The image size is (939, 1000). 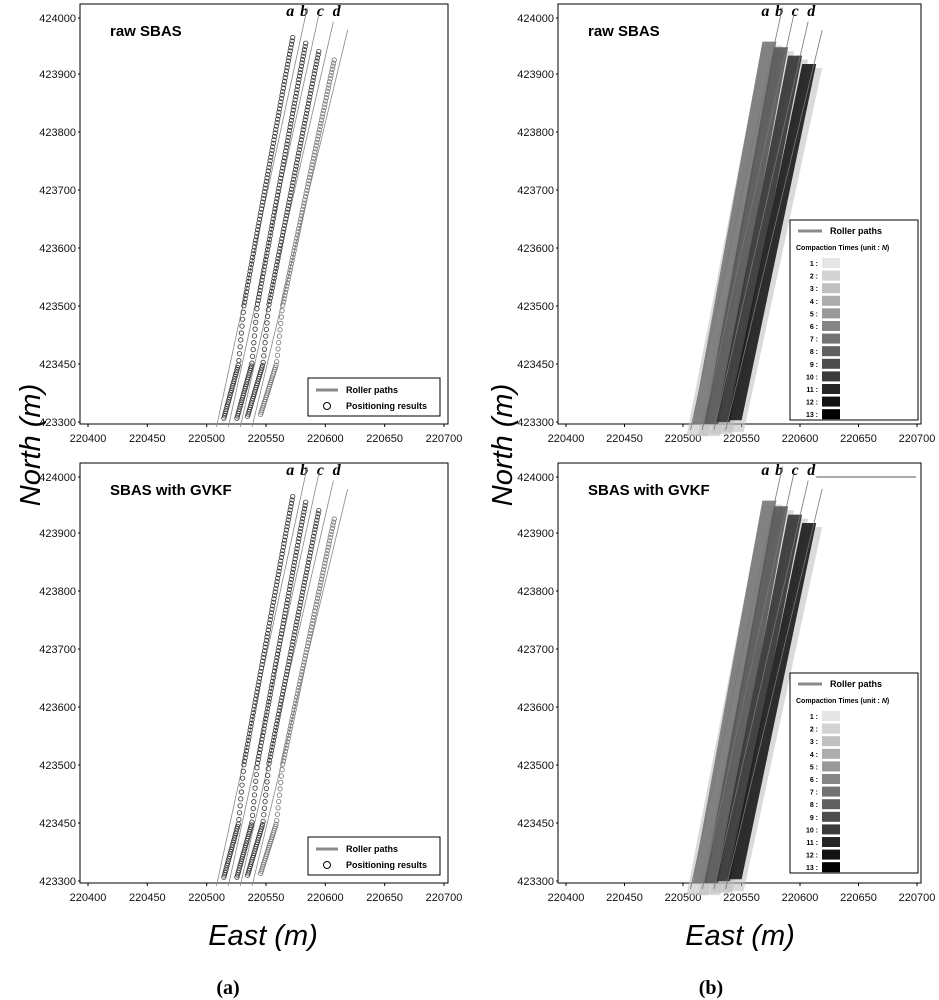 I want to click on y-tick-label: 423450, so click(x=535, y=365).